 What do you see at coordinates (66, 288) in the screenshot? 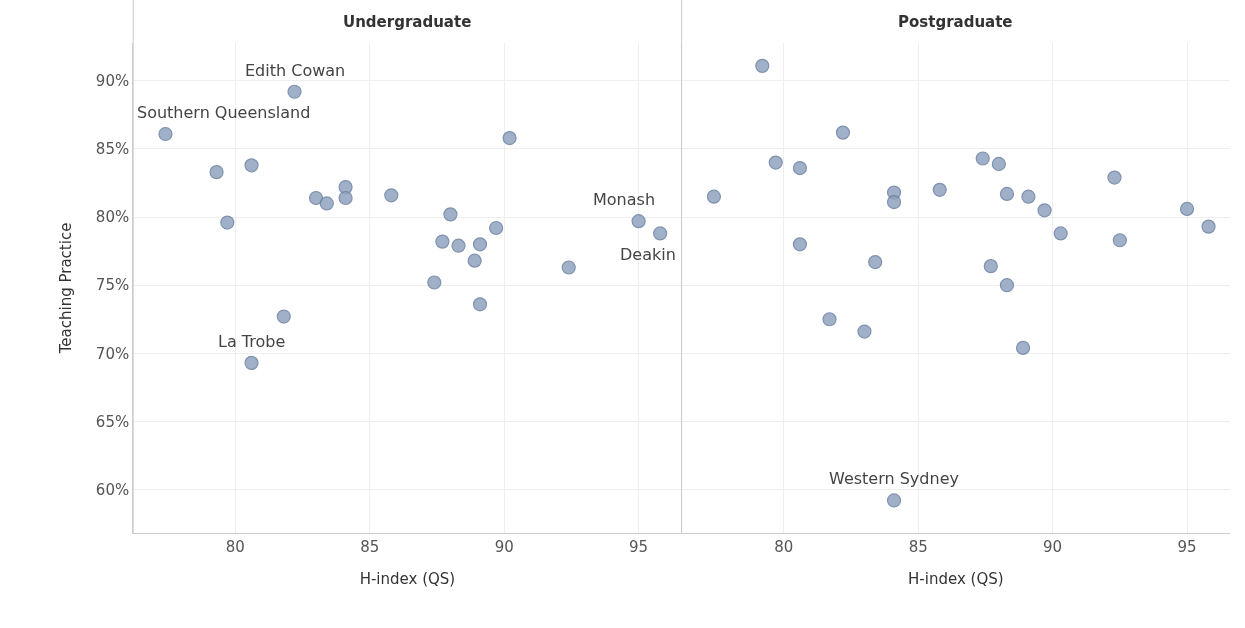
I see `y-axis-title: Teaching Practice` at bounding box center [66, 288].